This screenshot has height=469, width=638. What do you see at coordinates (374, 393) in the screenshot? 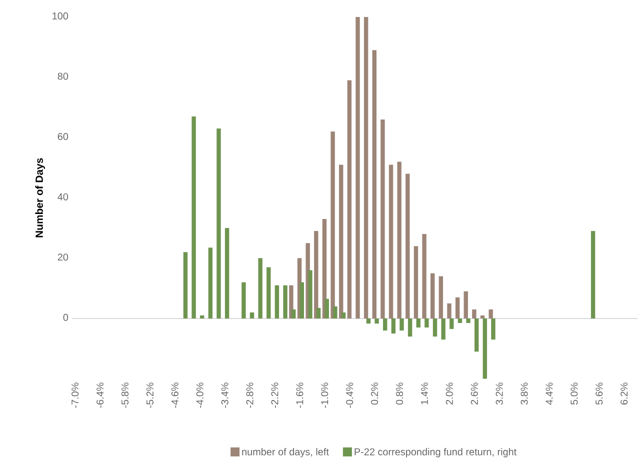
I see `x-tick-label: 0.2%` at bounding box center [374, 393].